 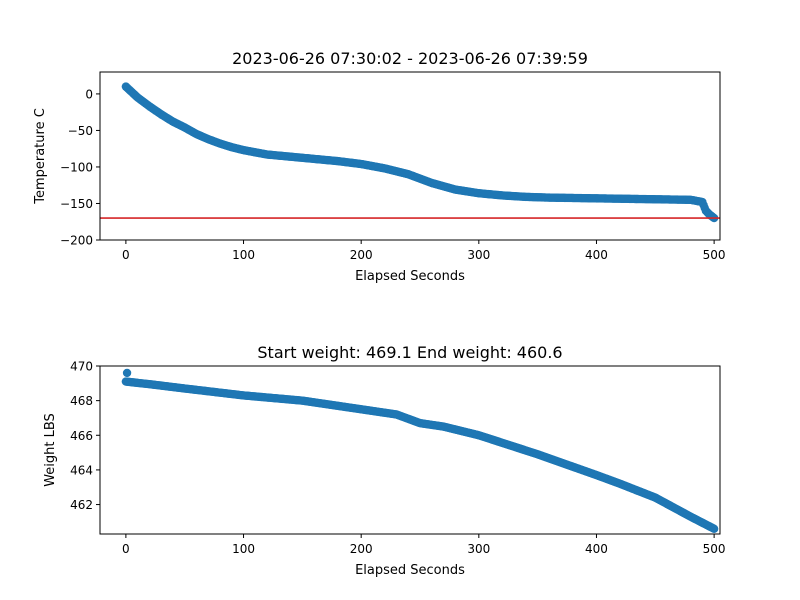 I want to click on weight-x-tick-label: 300, so click(x=478, y=549).